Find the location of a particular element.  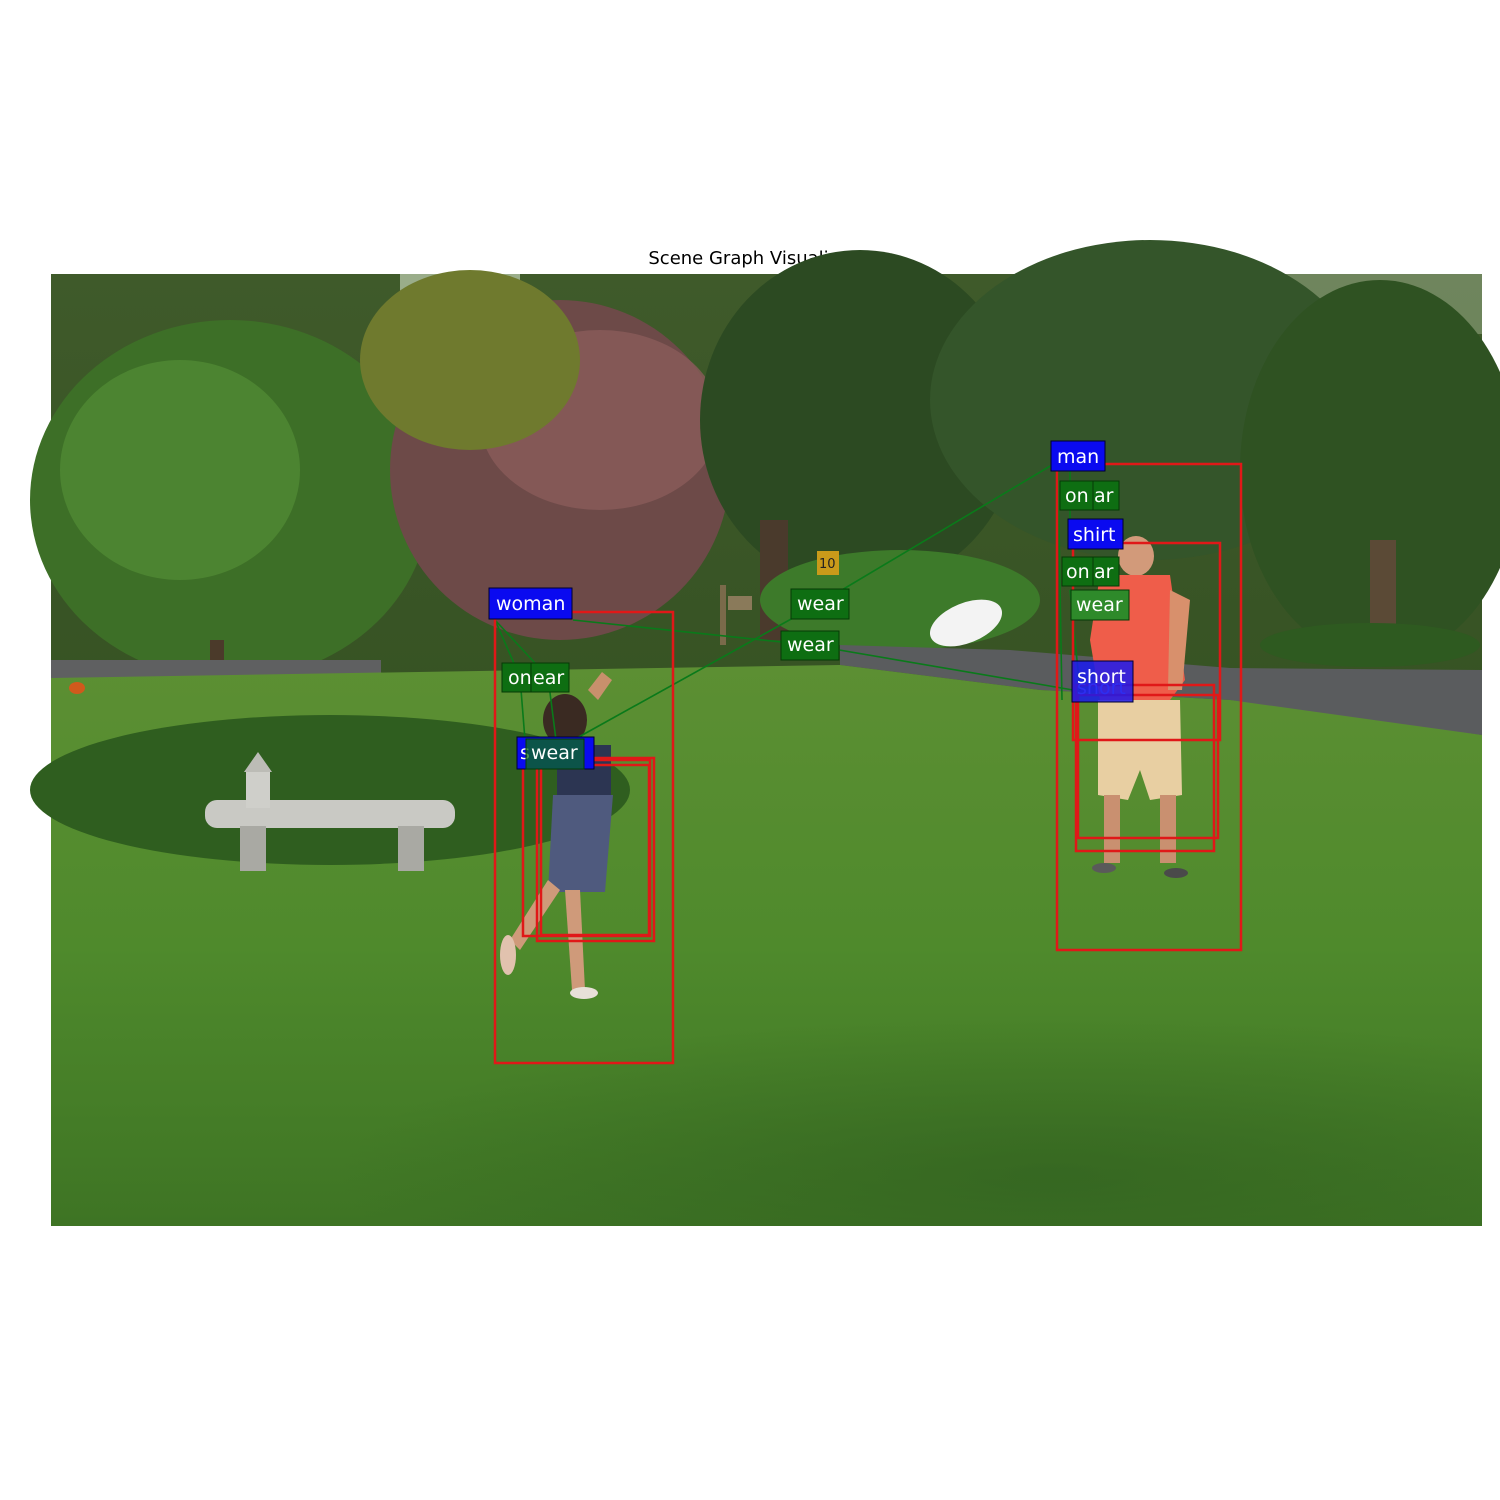

relation-labels: on ar on ar wear wear wear on ear is located at coordinates (815, 586).